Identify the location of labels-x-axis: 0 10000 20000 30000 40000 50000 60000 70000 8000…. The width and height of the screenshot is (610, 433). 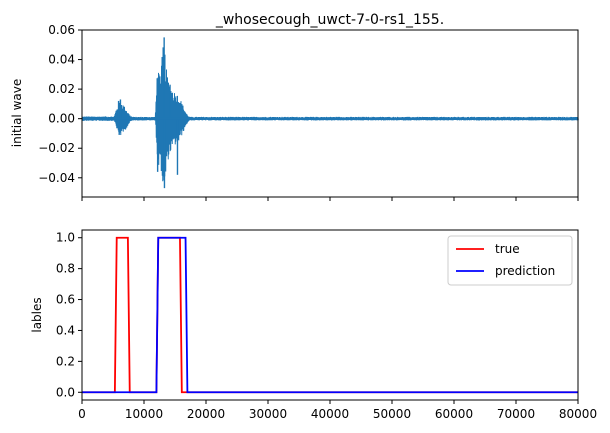
(337, 410).